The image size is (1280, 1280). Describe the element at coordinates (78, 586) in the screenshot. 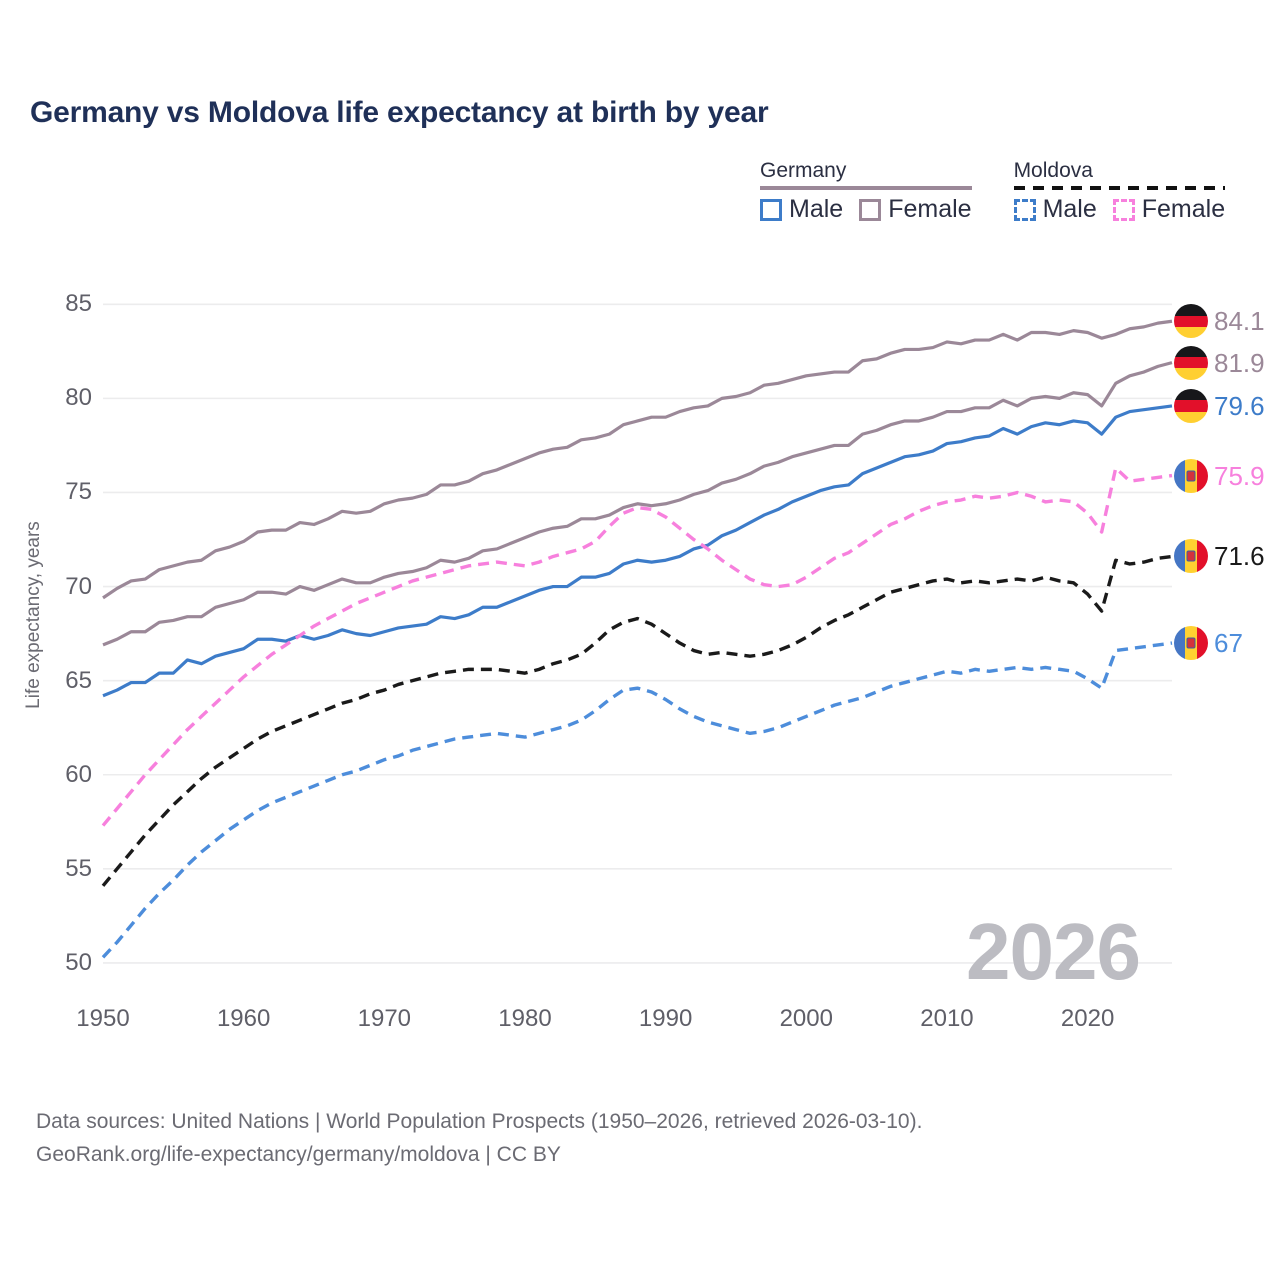

I see `y-axis-tick-label: 70` at that location.